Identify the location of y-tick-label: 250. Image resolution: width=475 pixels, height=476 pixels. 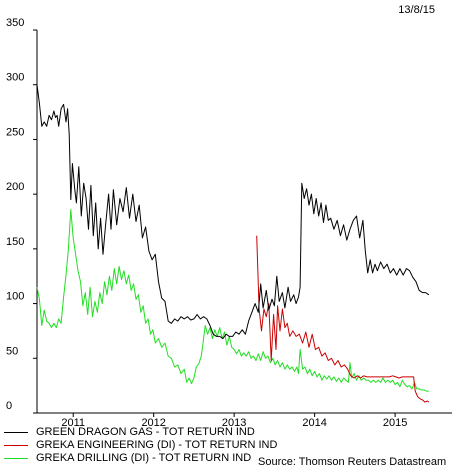
(15, 132).